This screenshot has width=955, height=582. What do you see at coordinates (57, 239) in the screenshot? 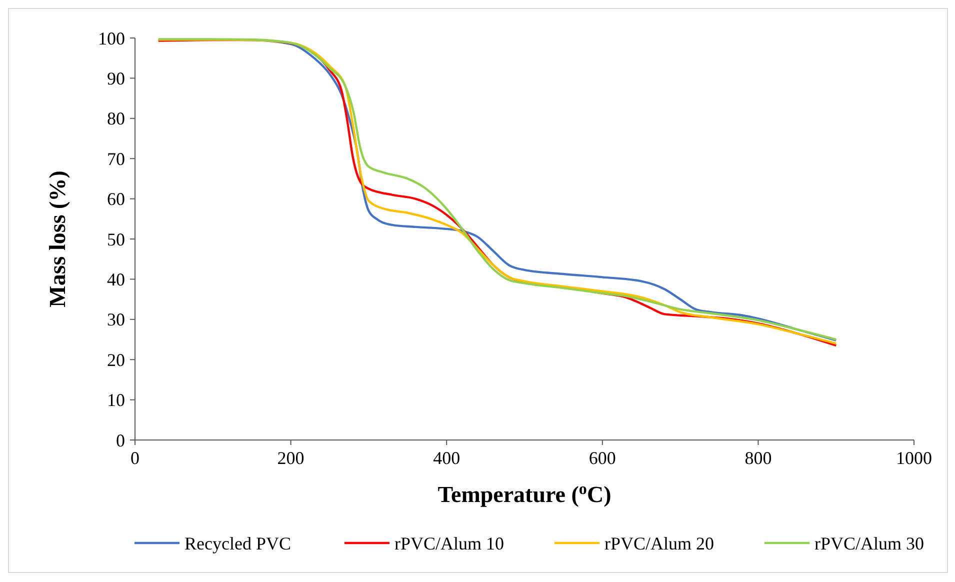
I see `y-axis-title: Mass loss (%)` at bounding box center [57, 239].